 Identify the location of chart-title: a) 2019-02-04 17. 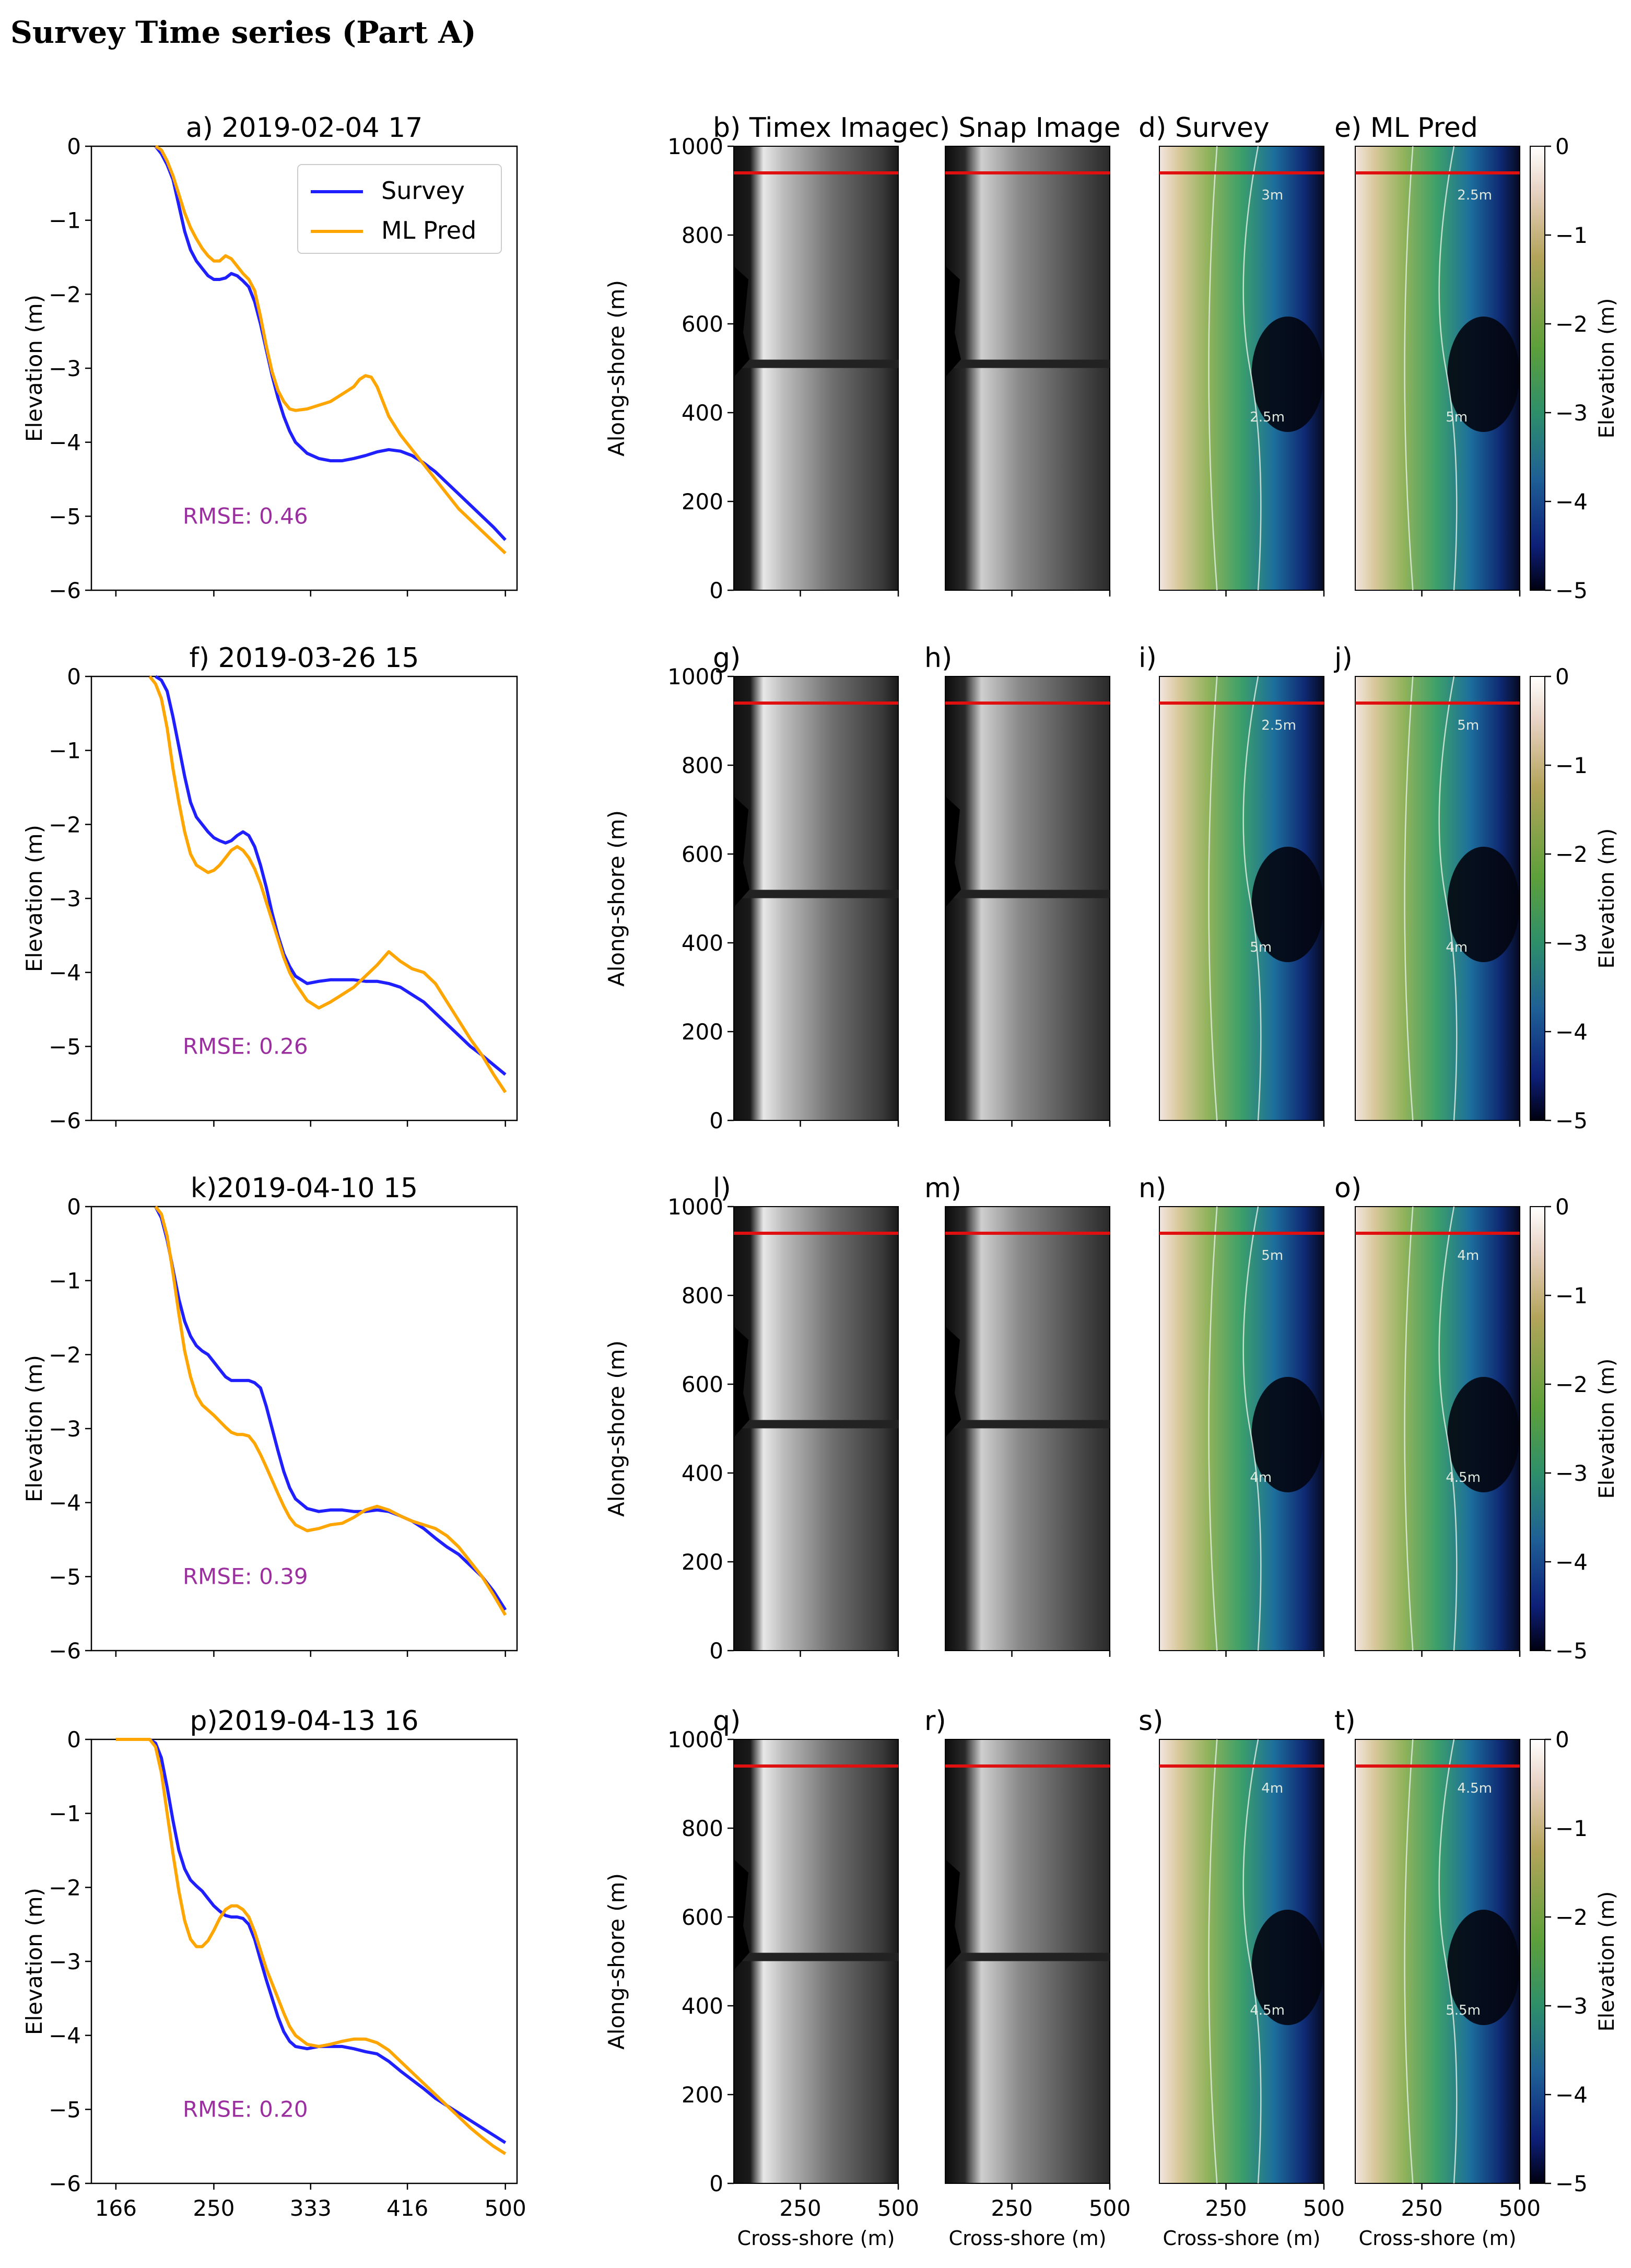
(304, 128).